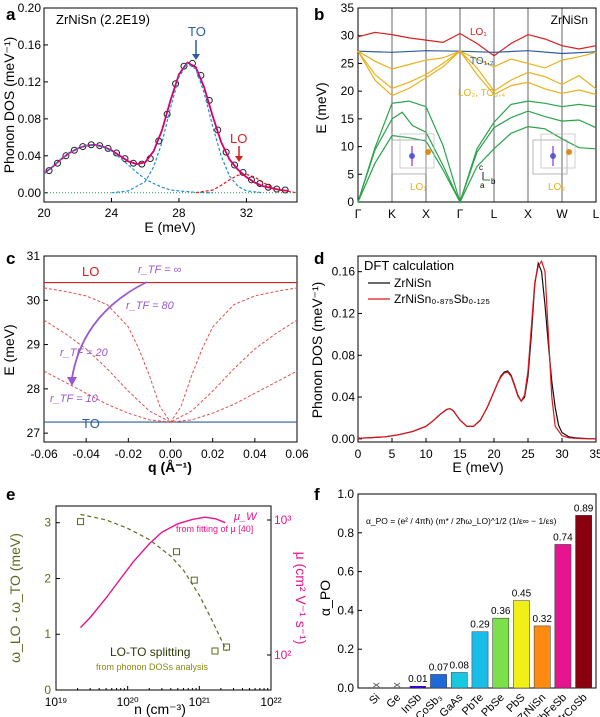 Image resolution: width=600 pixels, height=717 pixels. What do you see at coordinates (418, 187) in the screenshot?
I see `panel-b-band-label: LO₁` at bounding box center [418, 187].